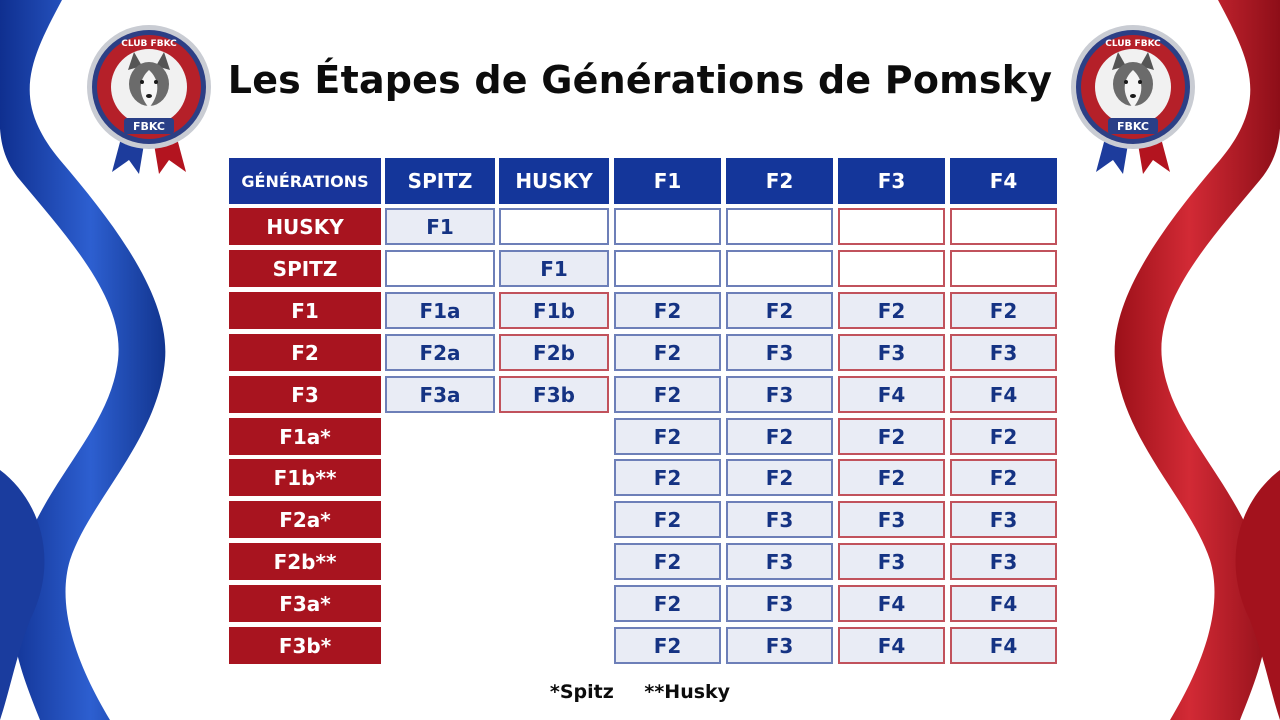  Describe the element at coordinates (305, 645) in the screenshot. I see `row-label: F3b*` at that location.